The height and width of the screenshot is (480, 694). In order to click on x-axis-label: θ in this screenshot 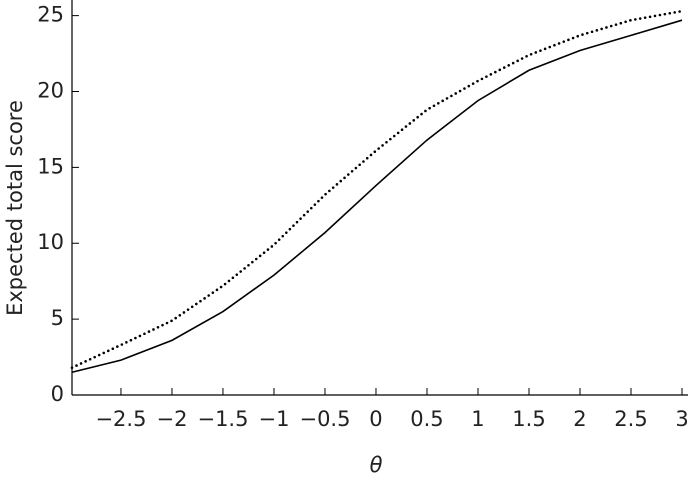, I will do `click(376, 465)`.